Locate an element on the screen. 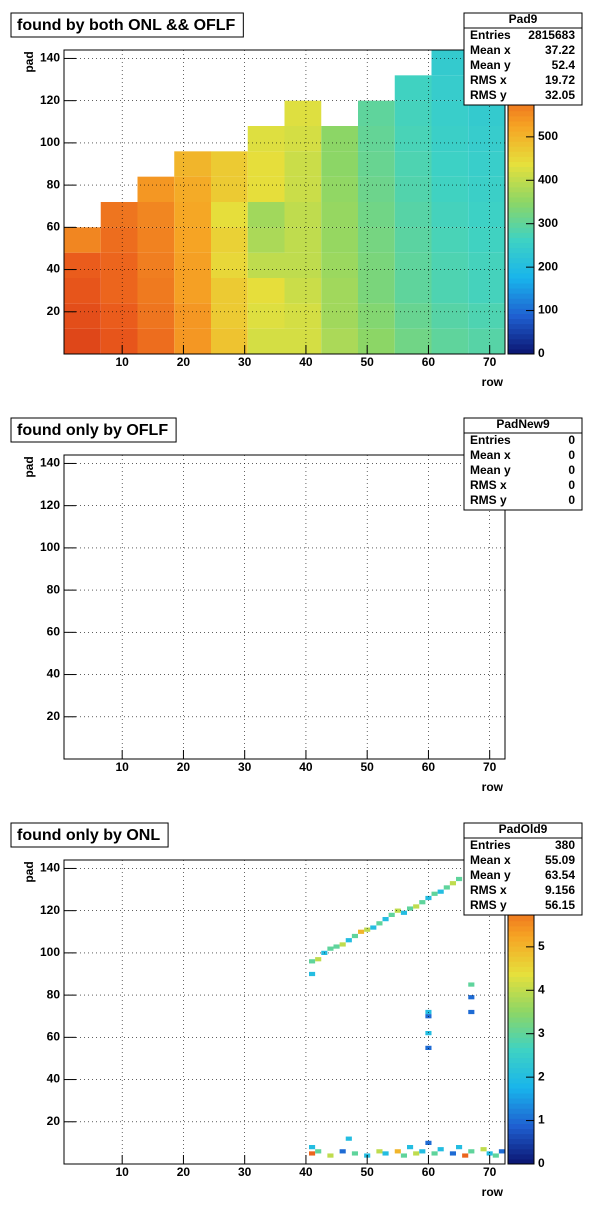 The height and width of the screenshot is (1214, 600). x-tick-label: 20 is located at coordinates (184, 1172).